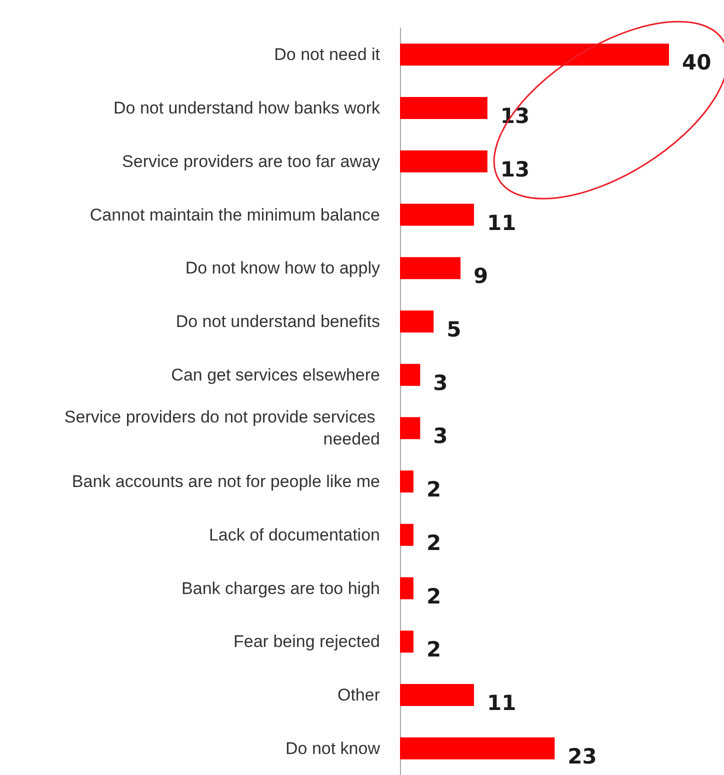 The height and width of the screenshot is (775, 724). I want to click on y-tick-label: Service providers are too far away, so click(251, 161).